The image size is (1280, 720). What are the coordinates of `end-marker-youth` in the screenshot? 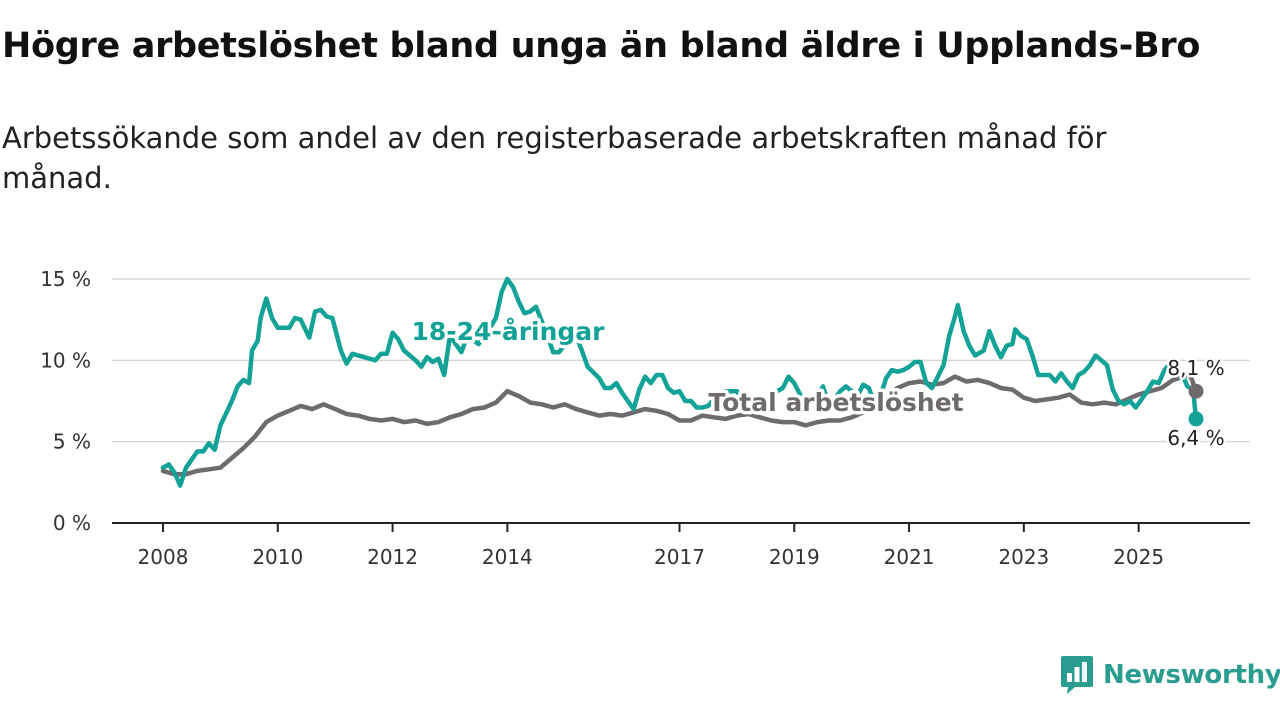 It's located at (1196, 419).